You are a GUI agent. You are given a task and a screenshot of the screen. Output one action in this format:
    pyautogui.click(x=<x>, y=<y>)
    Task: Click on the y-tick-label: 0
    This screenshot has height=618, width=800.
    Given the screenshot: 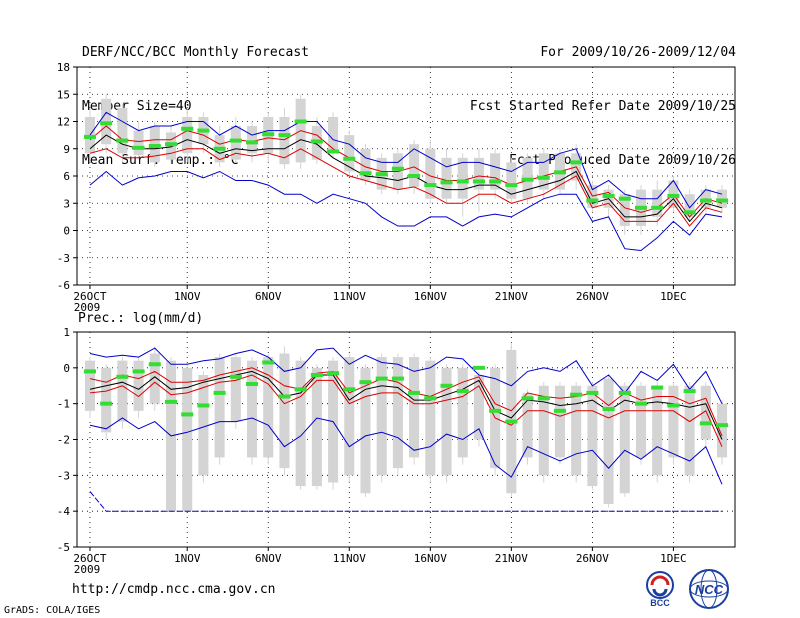 What is the action you would take?
    pyautogui.click(x=66, y=368)
    